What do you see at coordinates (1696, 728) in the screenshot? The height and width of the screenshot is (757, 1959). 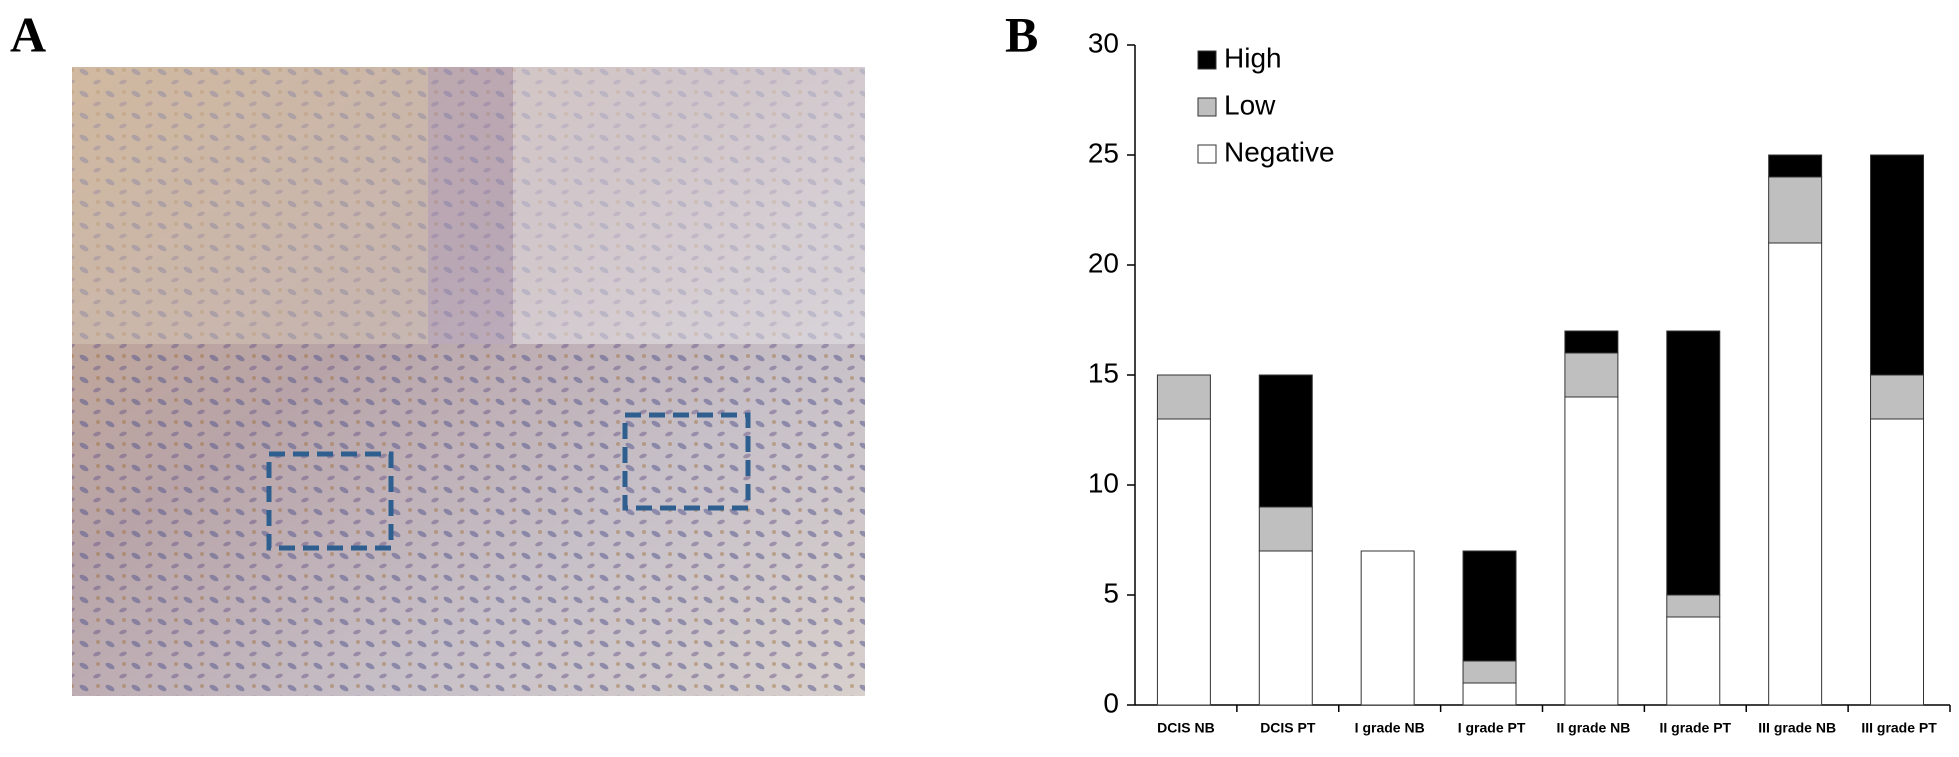 I see `x-tick-label: II grade PT` at bounding box center [1696, 728].